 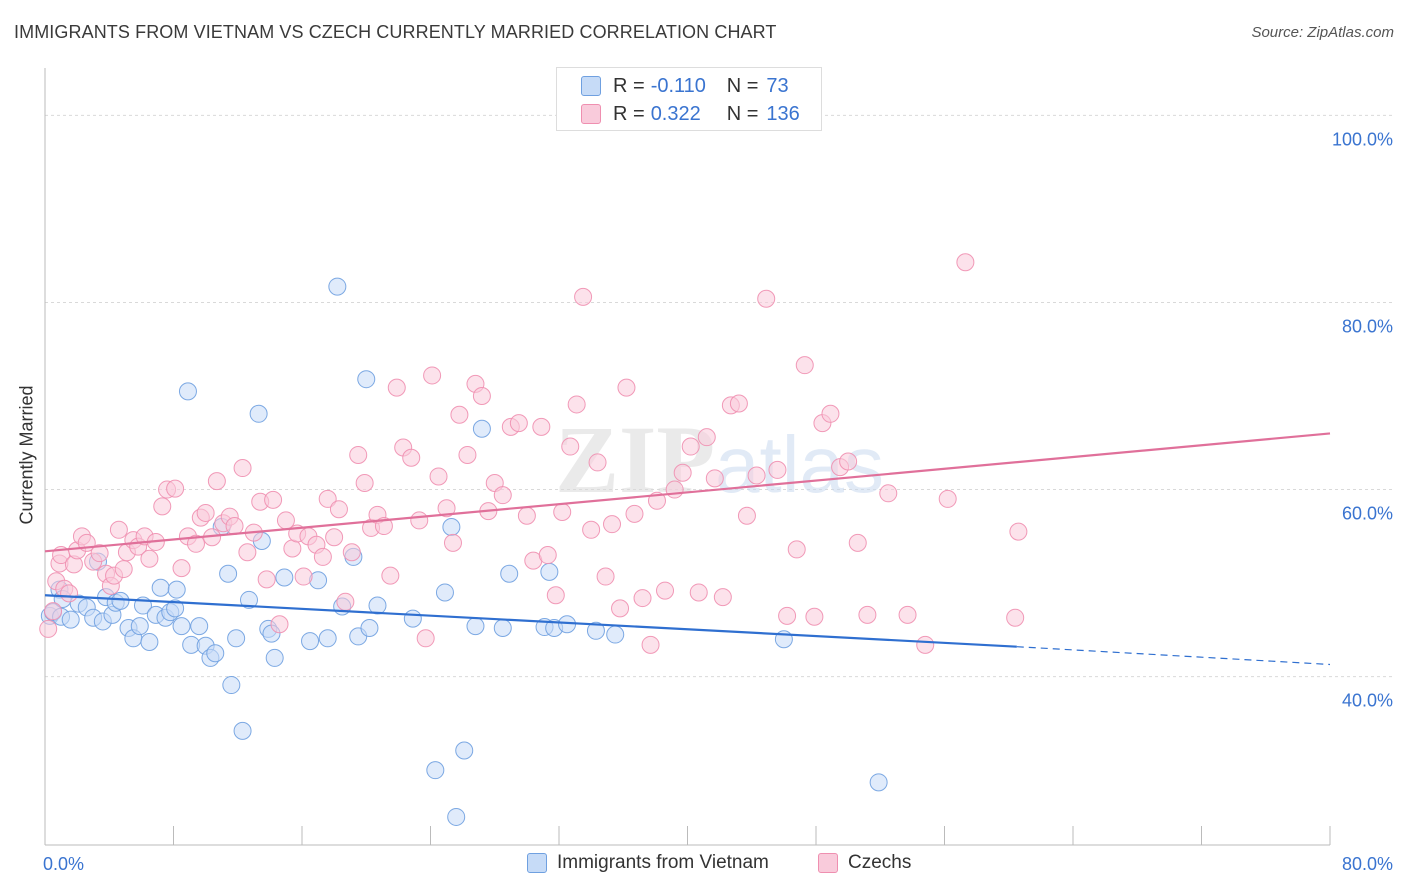 What do you see at coordinates (629, 85) in the screenshot?
I see `r-key: R =` at bounding box center [629, 85].